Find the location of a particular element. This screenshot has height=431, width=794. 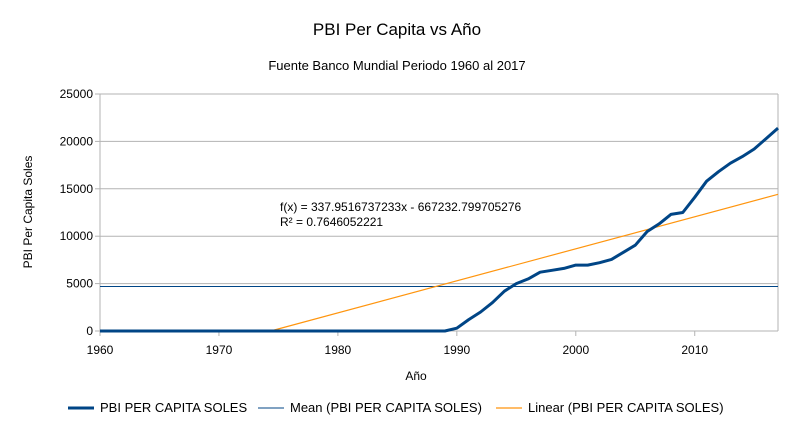

x-tick-label: 2010 is located at coordinates (694, 350).